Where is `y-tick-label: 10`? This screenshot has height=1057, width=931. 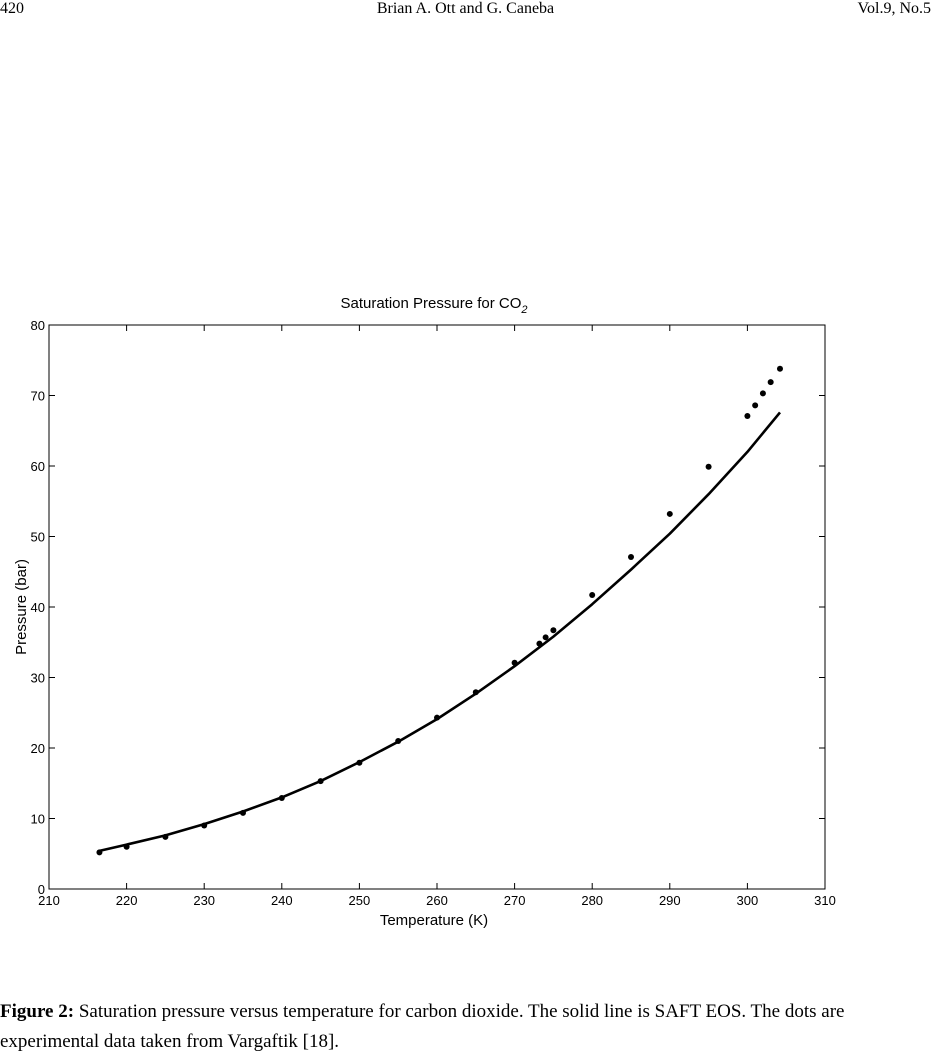
y-tick-label: 10 is located at coordinates (38, 819).